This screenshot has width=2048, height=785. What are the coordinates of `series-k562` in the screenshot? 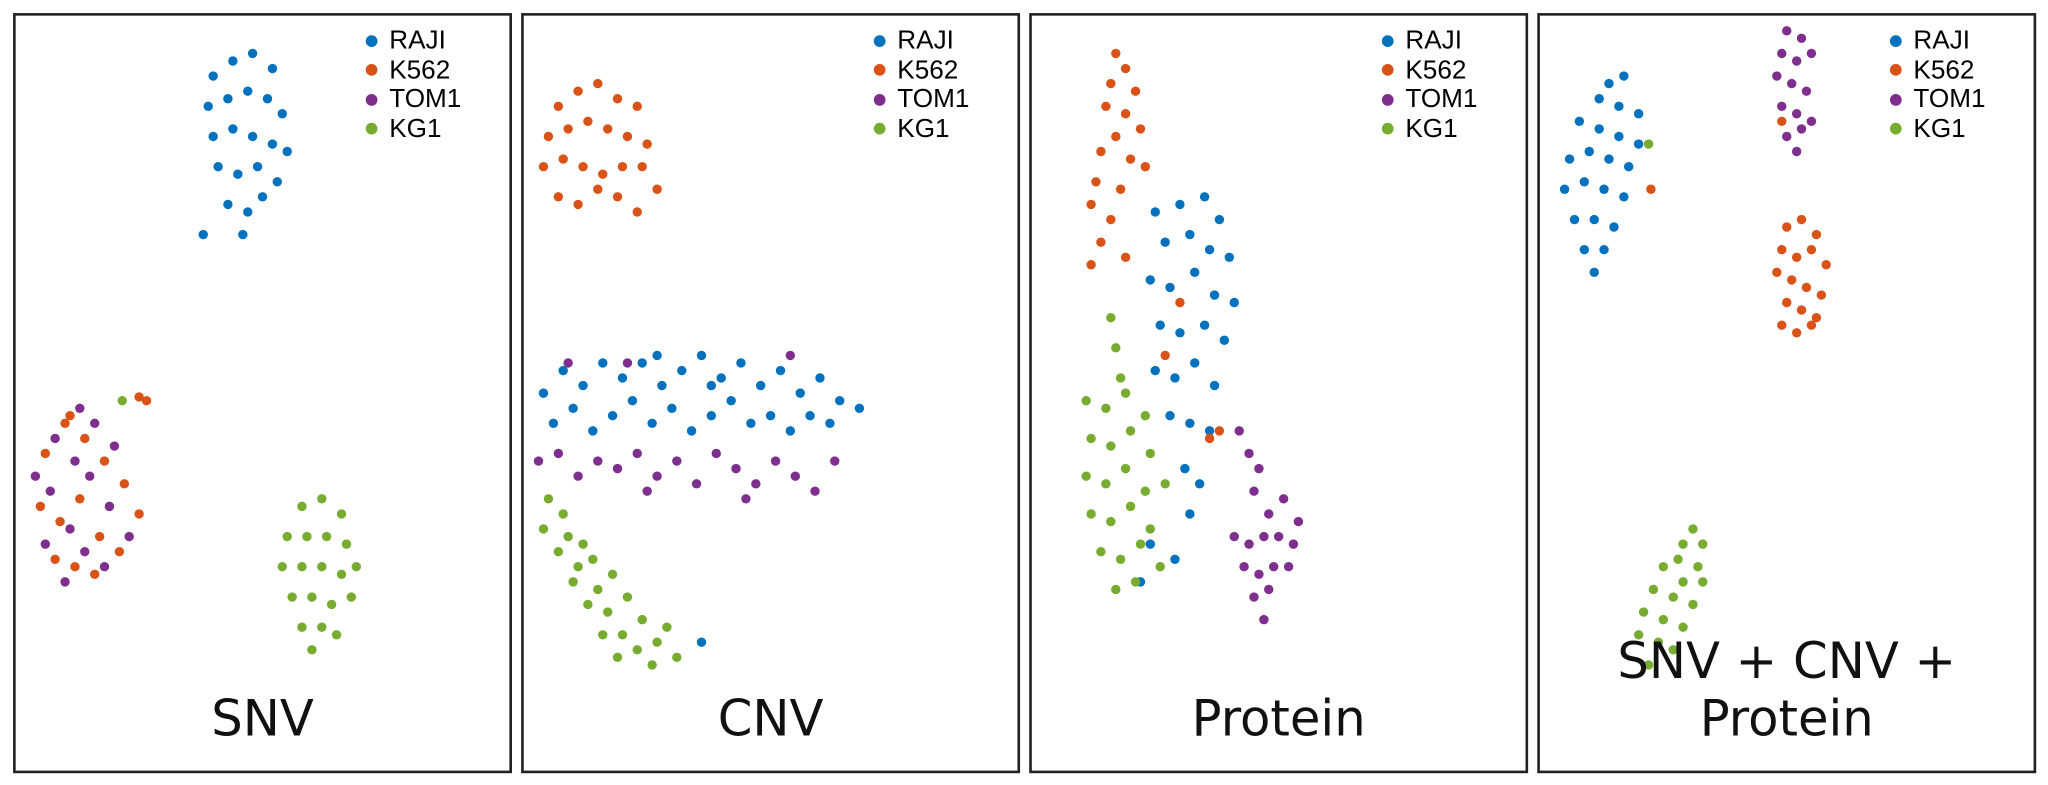 It's located at (1738, 227).